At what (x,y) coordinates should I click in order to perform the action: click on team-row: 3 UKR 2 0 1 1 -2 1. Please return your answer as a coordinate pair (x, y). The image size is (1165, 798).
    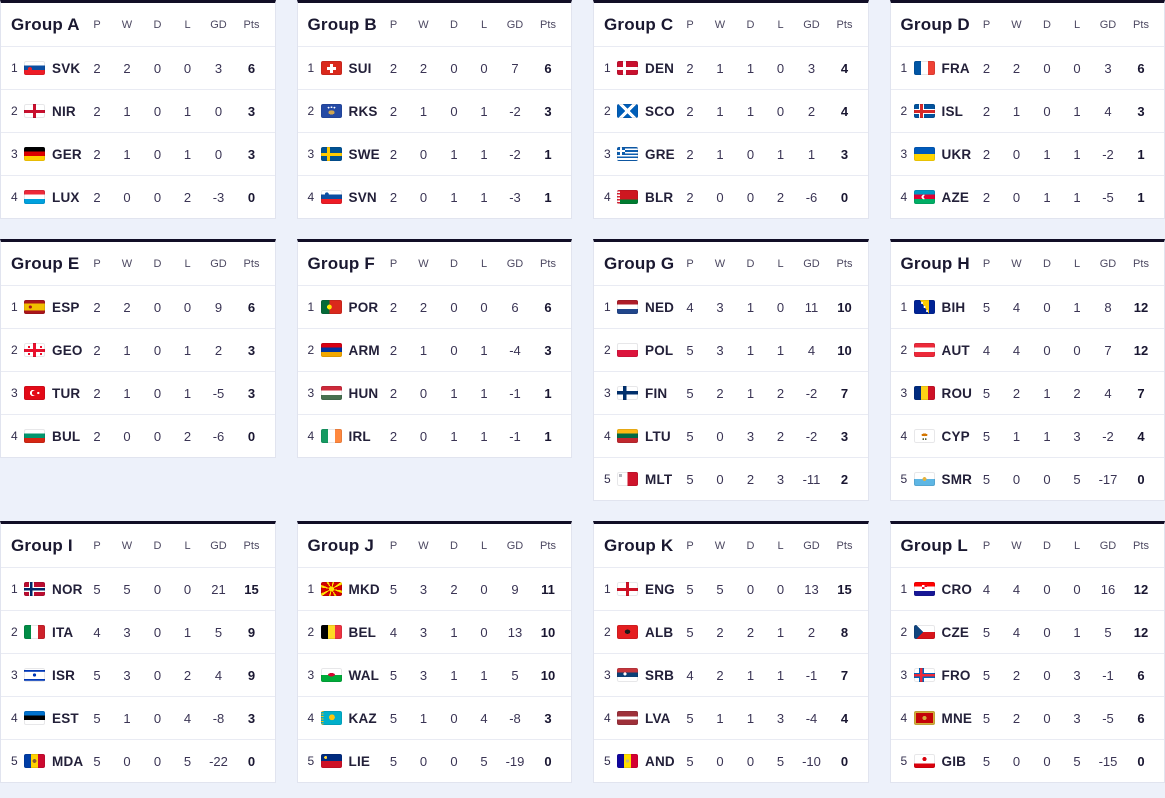
    Looking at the image, I should click on (1027, 153).